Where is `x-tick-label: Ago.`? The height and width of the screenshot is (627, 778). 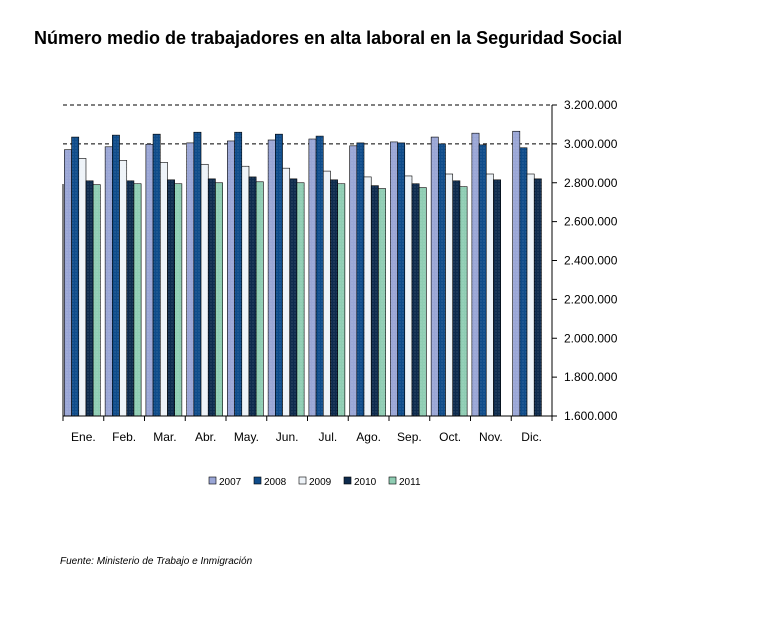
x-tick-label: Ago. is located at coordinates (368, 437).